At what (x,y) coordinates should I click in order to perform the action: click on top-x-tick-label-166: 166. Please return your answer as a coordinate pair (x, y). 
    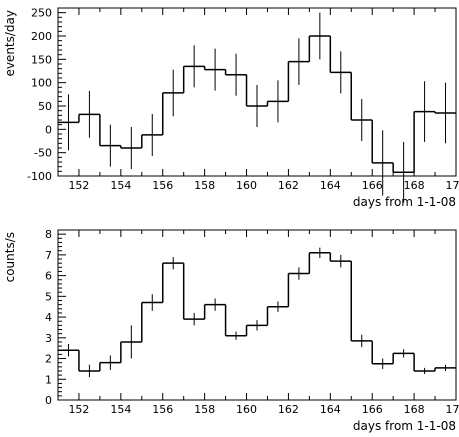
    Looking at the image, I should click on (372, 185).